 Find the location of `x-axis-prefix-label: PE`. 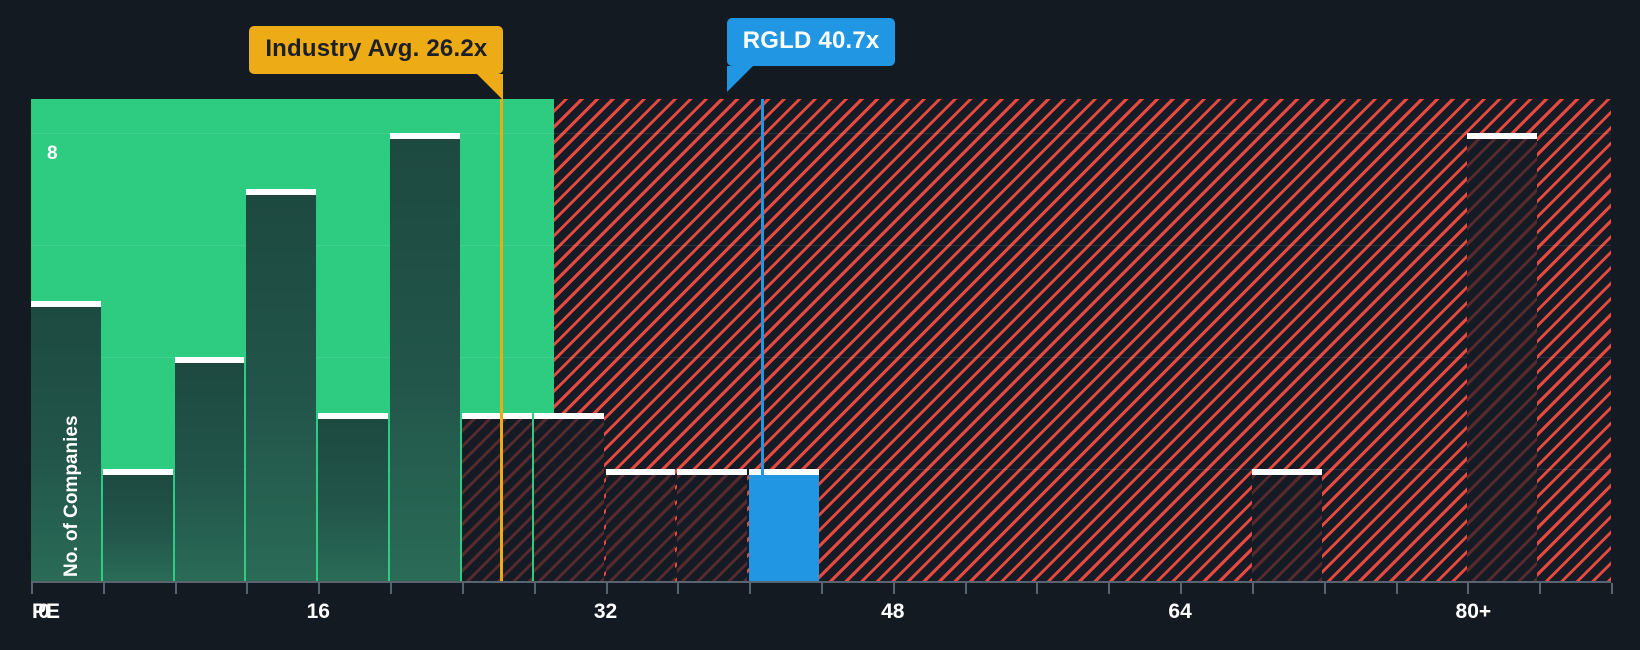

x-axis-prefix-label: PE is located at coordinates (46, 611).